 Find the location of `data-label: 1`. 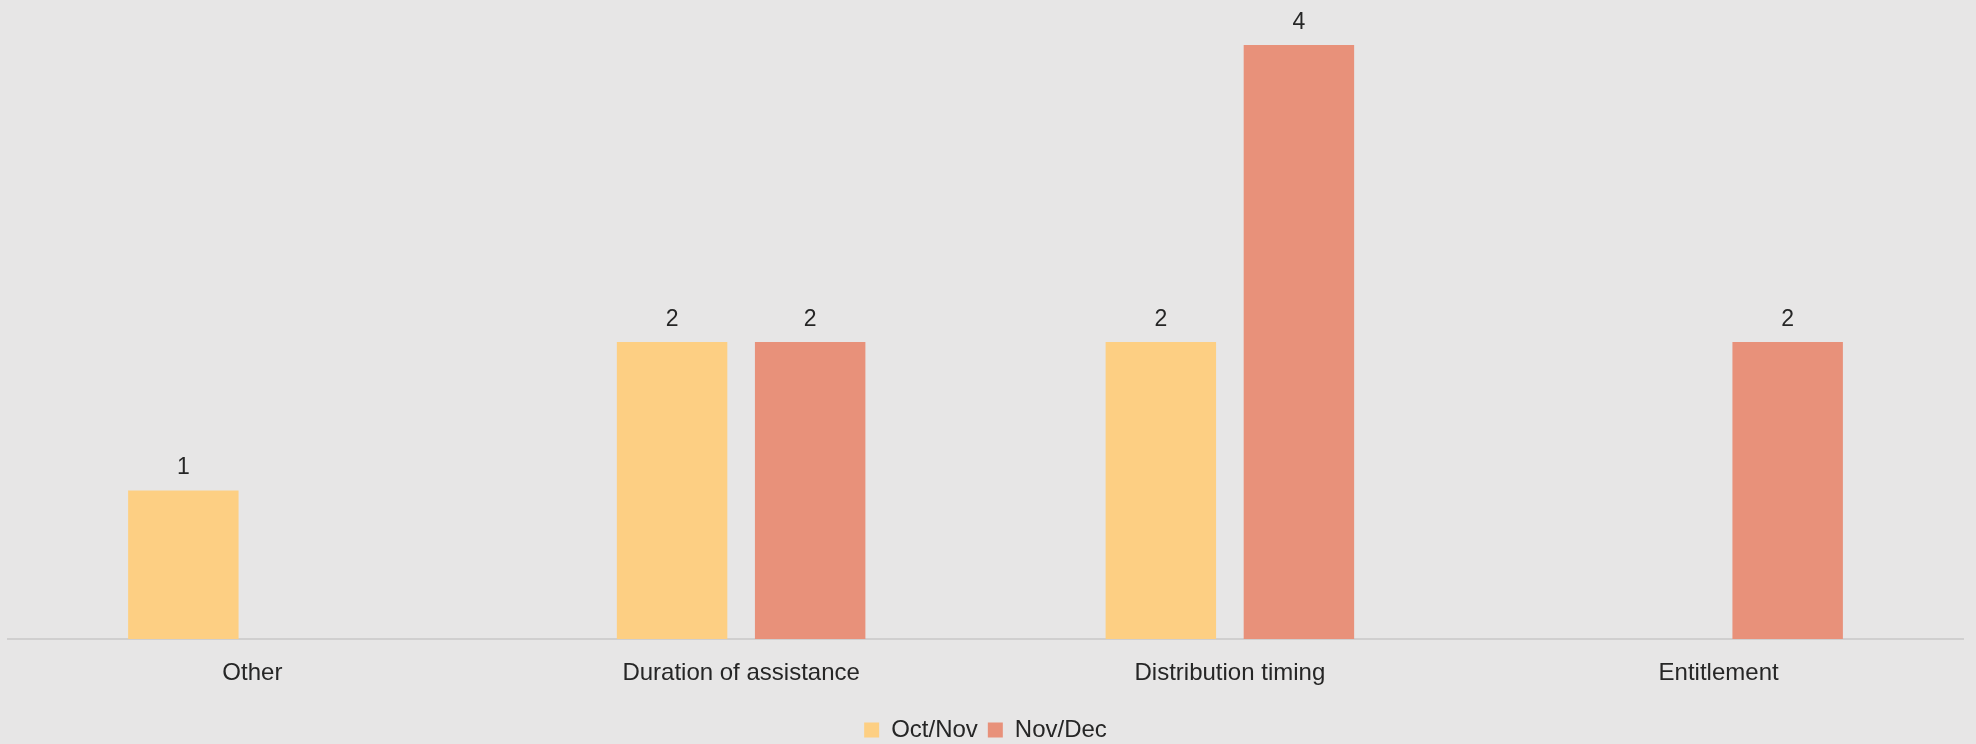

data-label: 1 is located at coordinates (183, 466).